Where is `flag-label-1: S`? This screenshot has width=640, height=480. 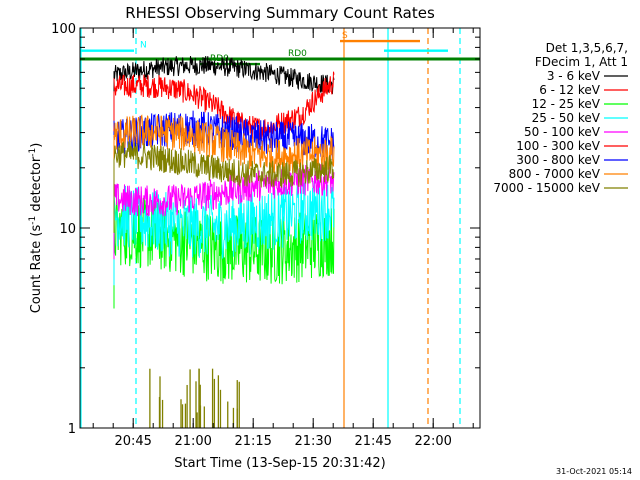 flag-label-1: S is located at coordinates (345, 36).